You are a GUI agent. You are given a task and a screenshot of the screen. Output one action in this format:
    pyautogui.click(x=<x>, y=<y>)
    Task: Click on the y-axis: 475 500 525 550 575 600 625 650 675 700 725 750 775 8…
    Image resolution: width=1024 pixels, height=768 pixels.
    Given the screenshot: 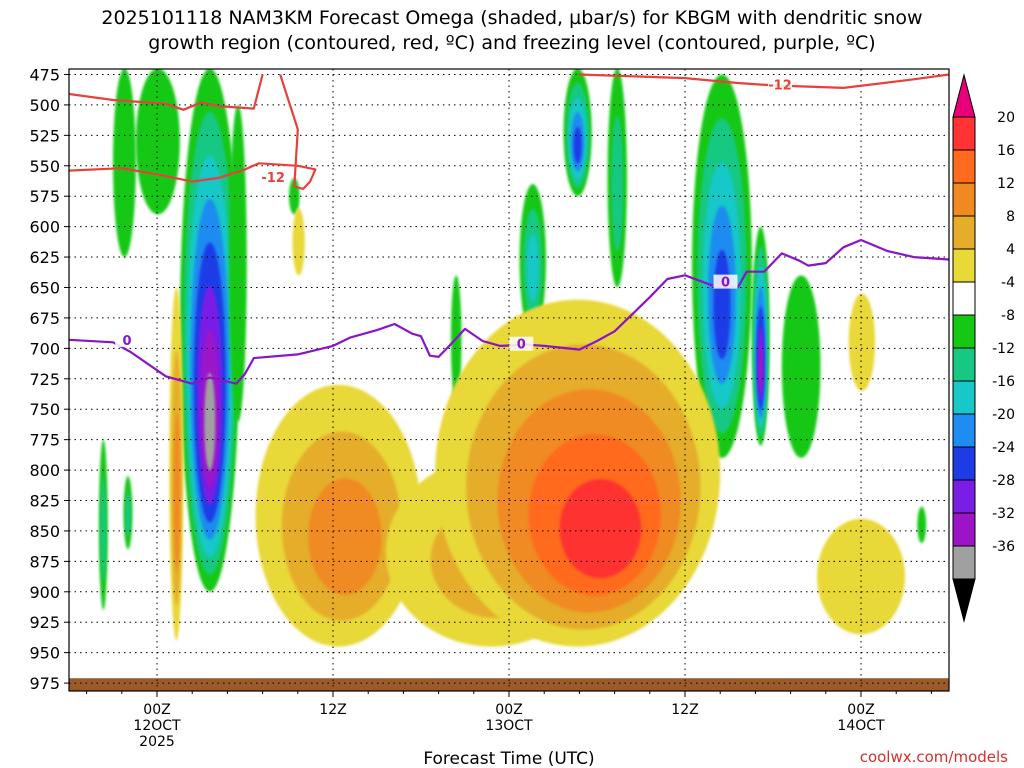 What is the action you would take?
    pyautogui.click(x=49, y=379)
    